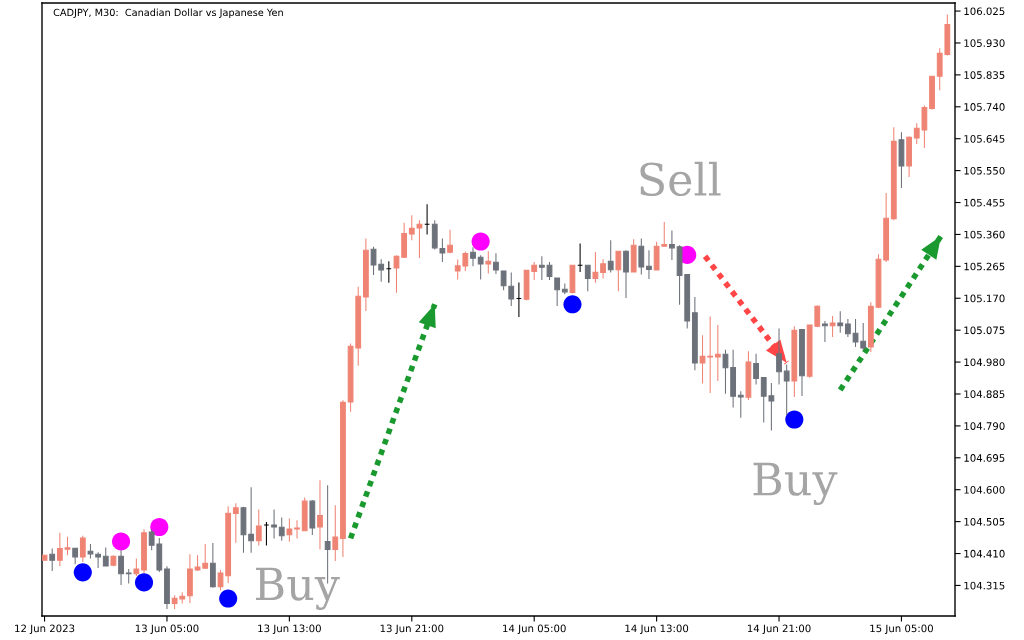 The image size is (1024, 640). Describe the element at coordinates (167, 629) in the screenshot. I see `x-tick-label: 13 Jun 05:00` at that location.